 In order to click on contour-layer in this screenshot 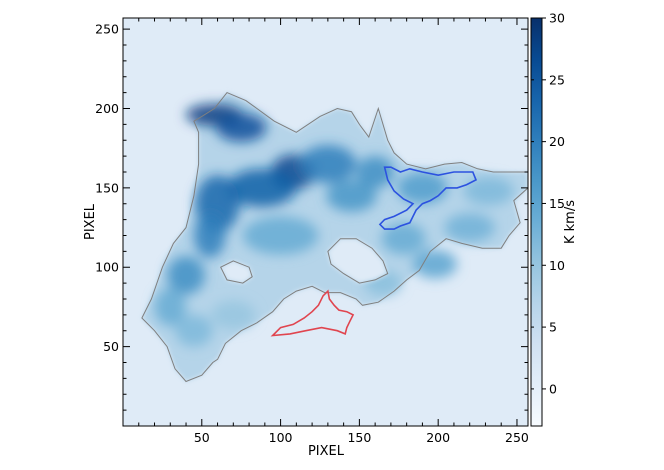, I will do `click(374, 251)`.